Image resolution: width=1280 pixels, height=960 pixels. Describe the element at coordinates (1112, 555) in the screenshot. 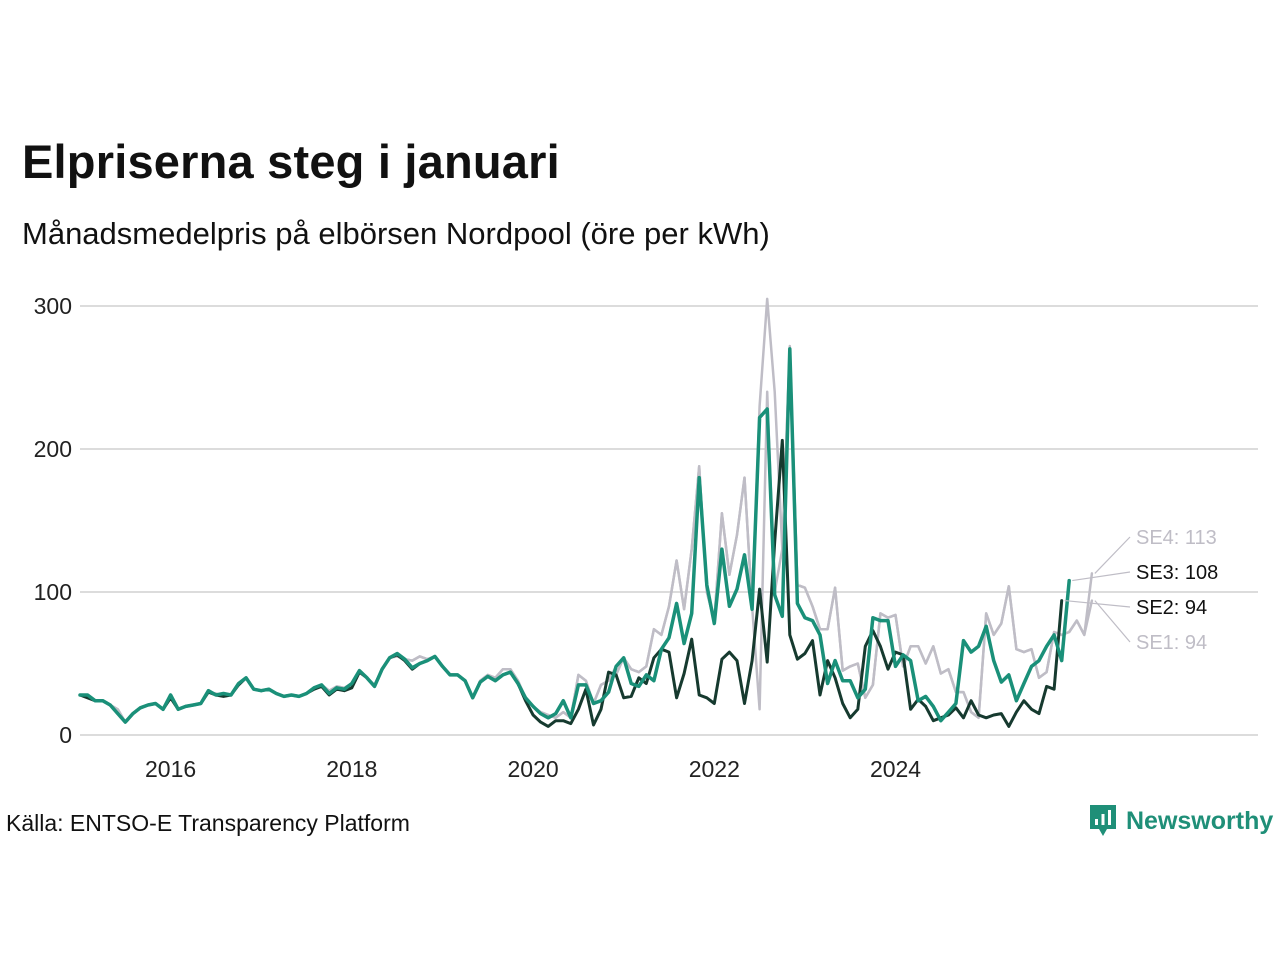

I see `leader-line-se4` at that location.